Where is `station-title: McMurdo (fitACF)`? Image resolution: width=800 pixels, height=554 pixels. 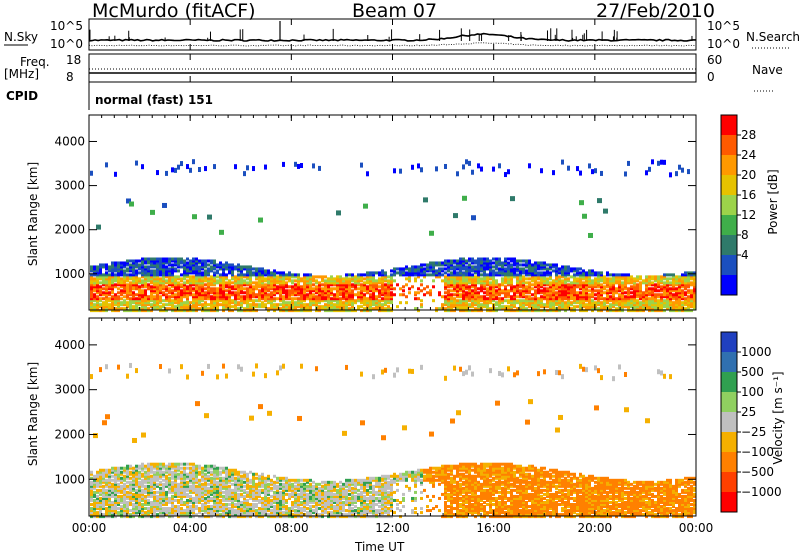 station-title: McMurdo (fitACF) is located at coordinates (174, 11).